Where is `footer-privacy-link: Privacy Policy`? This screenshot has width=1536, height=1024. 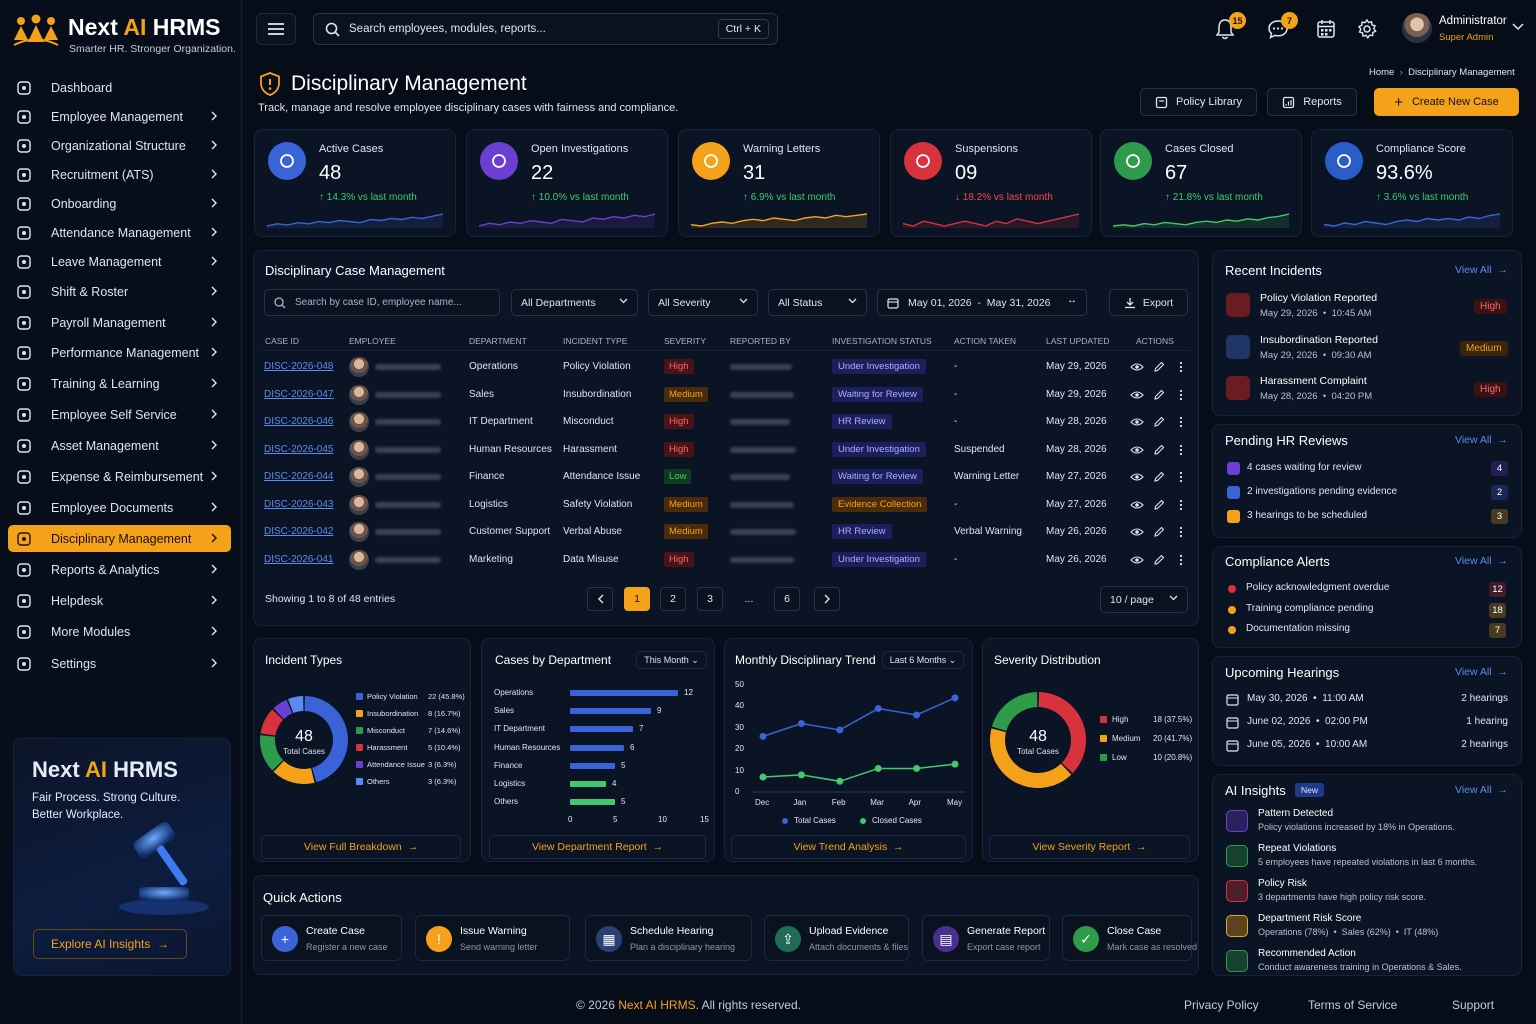
footer-privacy-link: Privacy Policy is located at coordinates (1221, 1005).